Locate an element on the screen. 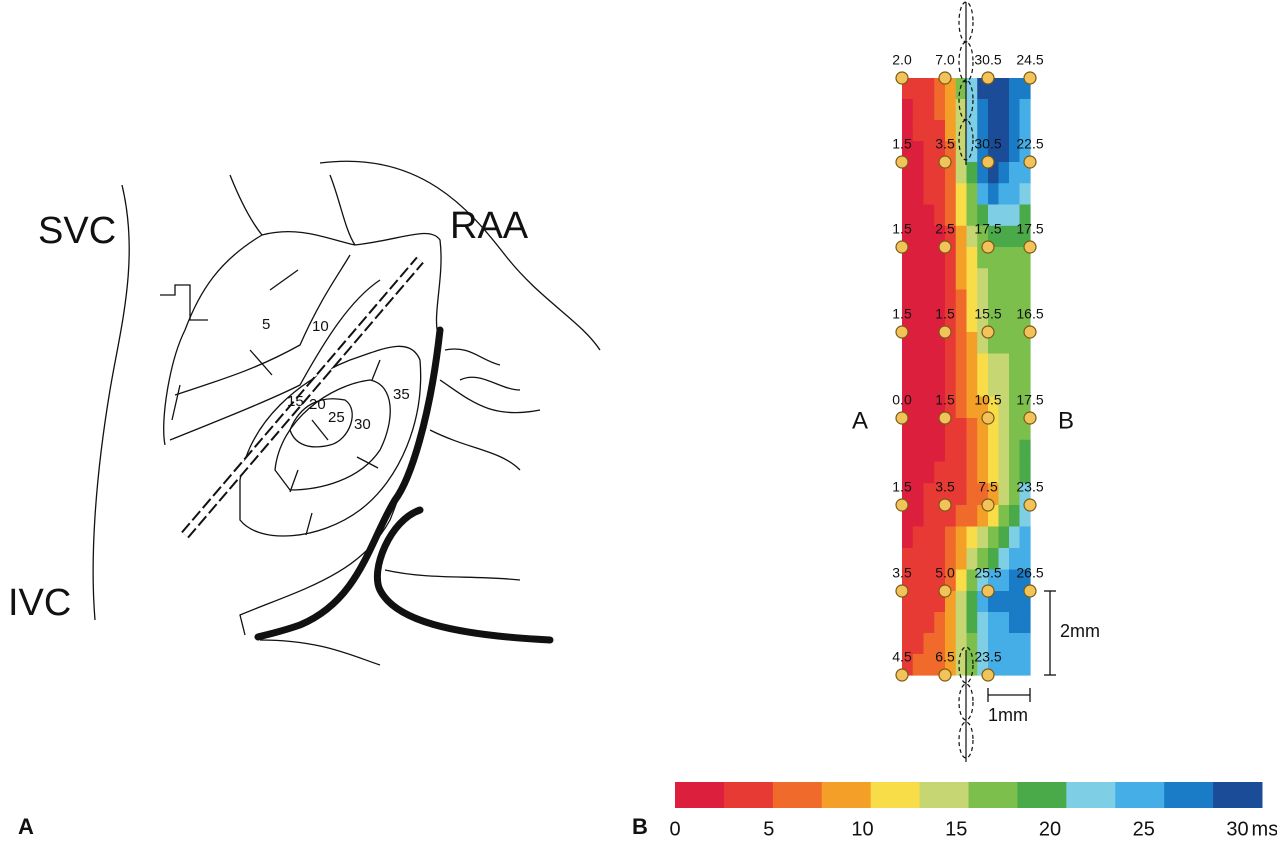  activation-time: 6.5 is located at coordinates (945, 657).